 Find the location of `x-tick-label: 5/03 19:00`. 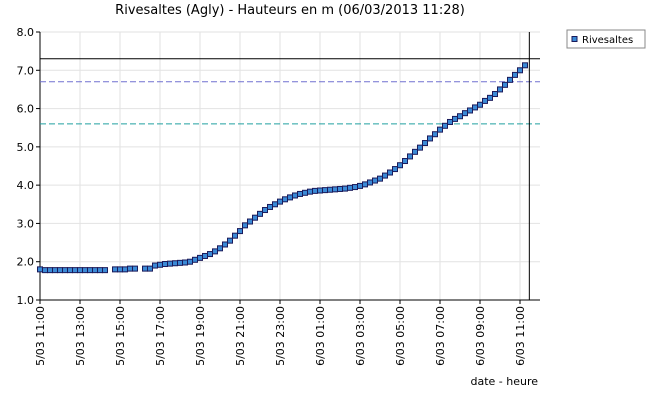

x-tick-label: 5/03 19:00 is located at coordinates (200, 336).